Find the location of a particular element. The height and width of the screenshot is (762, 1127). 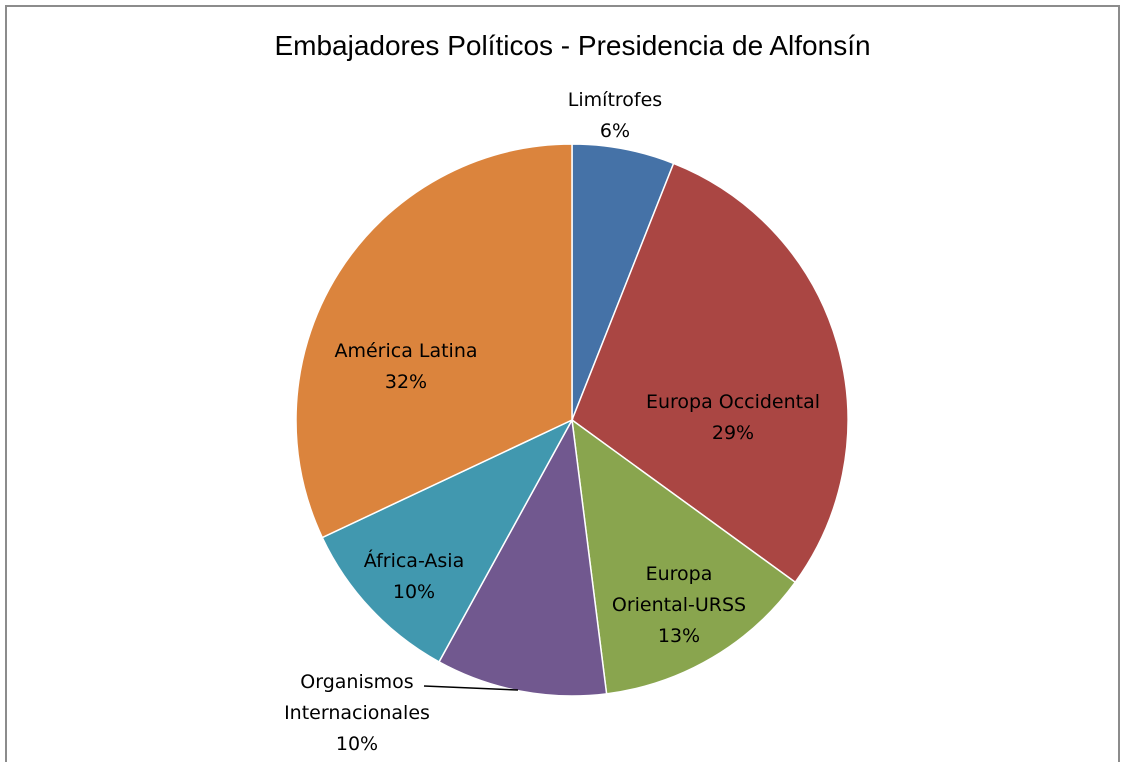

leader-line is located at coordinates (471, 688).